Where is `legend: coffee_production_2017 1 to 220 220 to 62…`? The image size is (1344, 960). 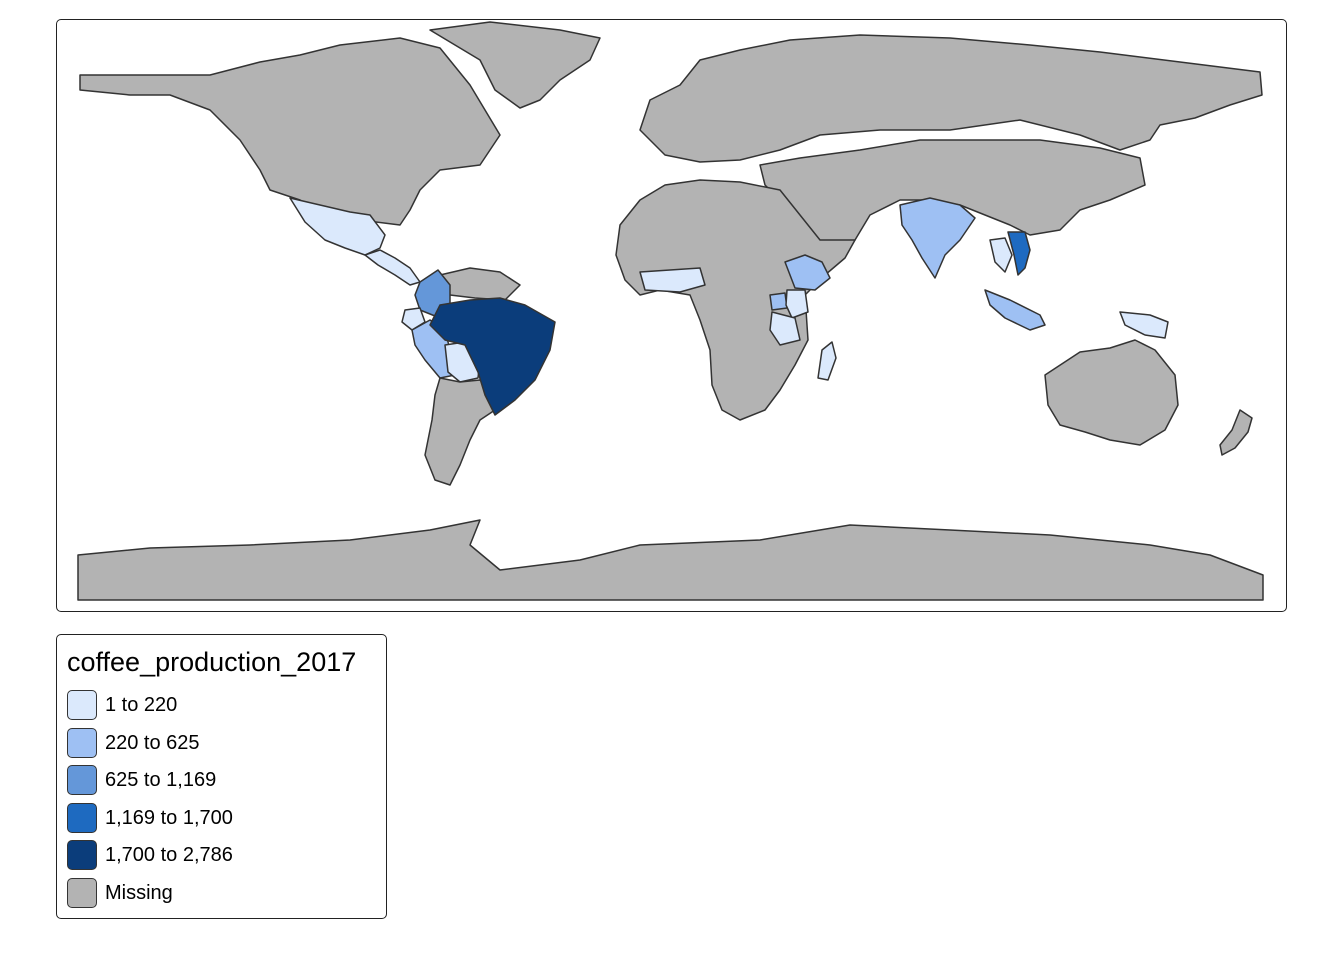
legend: coffee_production_2017 1 to 220 220 to 62… is located at coordinates (221, 776).